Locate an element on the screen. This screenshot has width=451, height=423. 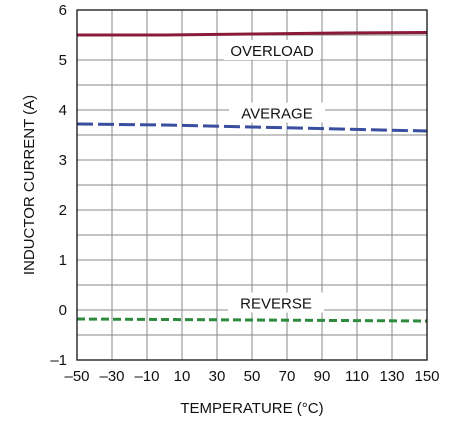
y-axis-title: INDUCTOR CURRENT (A) is located at coordinates (29, 185).